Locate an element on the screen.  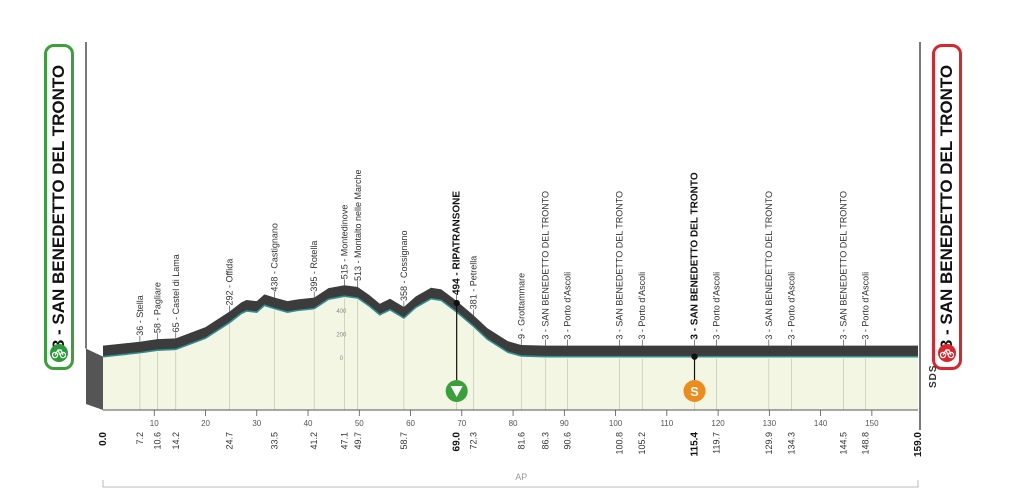
km-label: 159.0 is located at coordinates (918, 444).